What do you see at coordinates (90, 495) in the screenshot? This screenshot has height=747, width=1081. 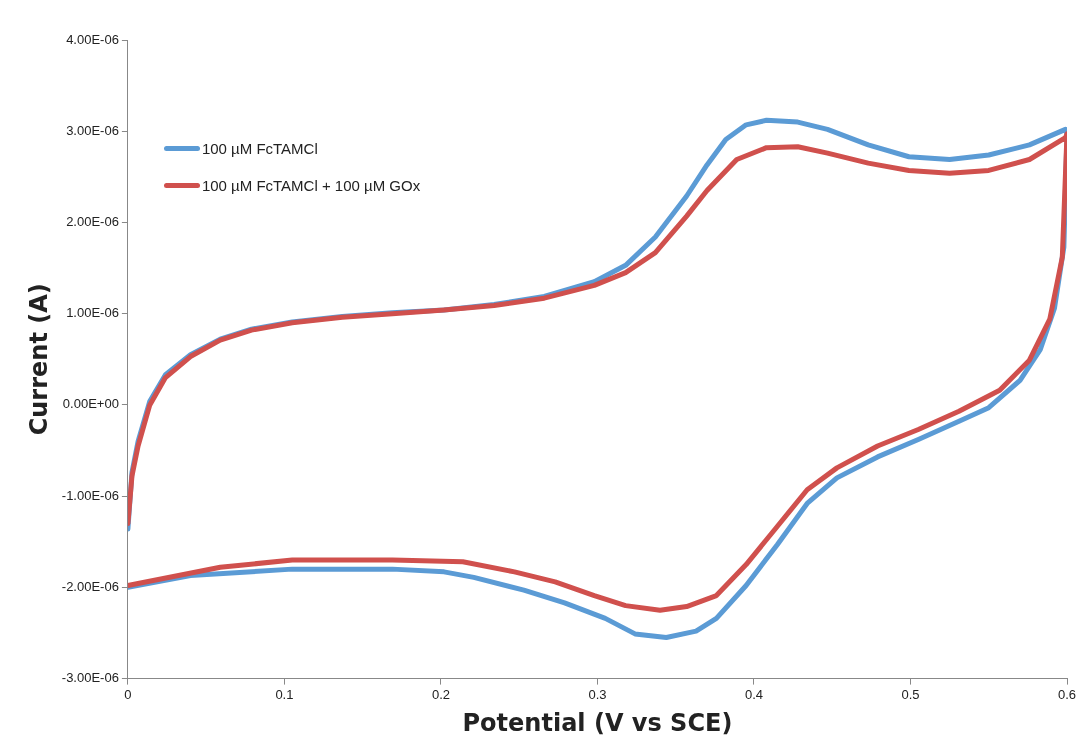 I see `y-tick-label: -1.00E-06` at bounding box center [90, 495].